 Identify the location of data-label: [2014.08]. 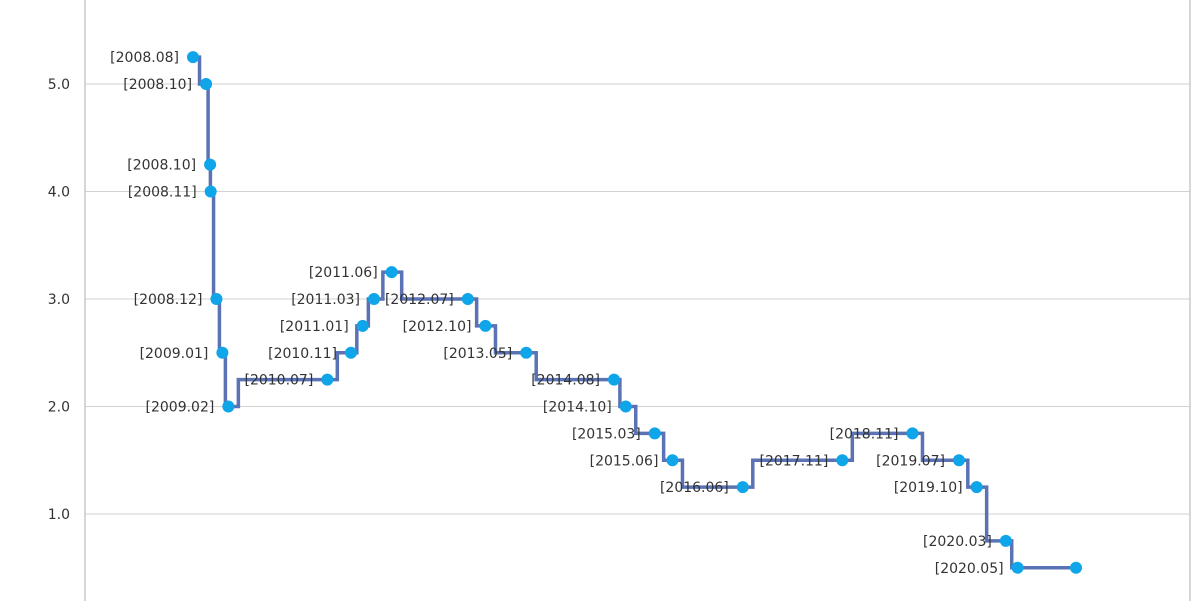
(565, 381).